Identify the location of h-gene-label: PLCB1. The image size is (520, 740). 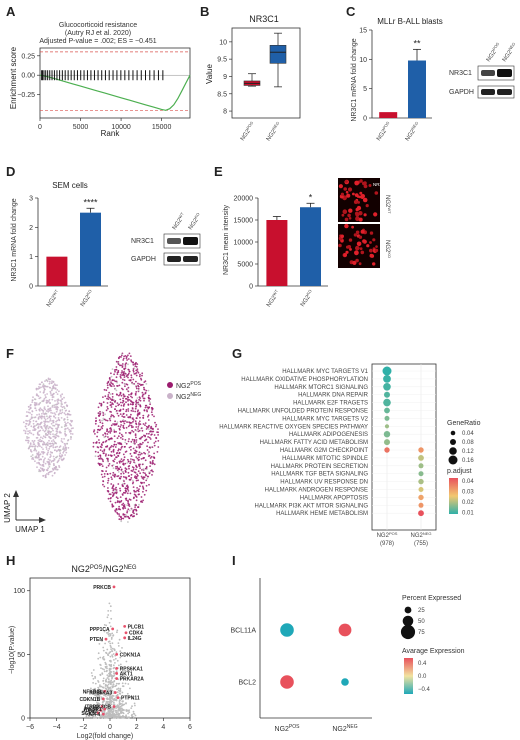
(136, 627).